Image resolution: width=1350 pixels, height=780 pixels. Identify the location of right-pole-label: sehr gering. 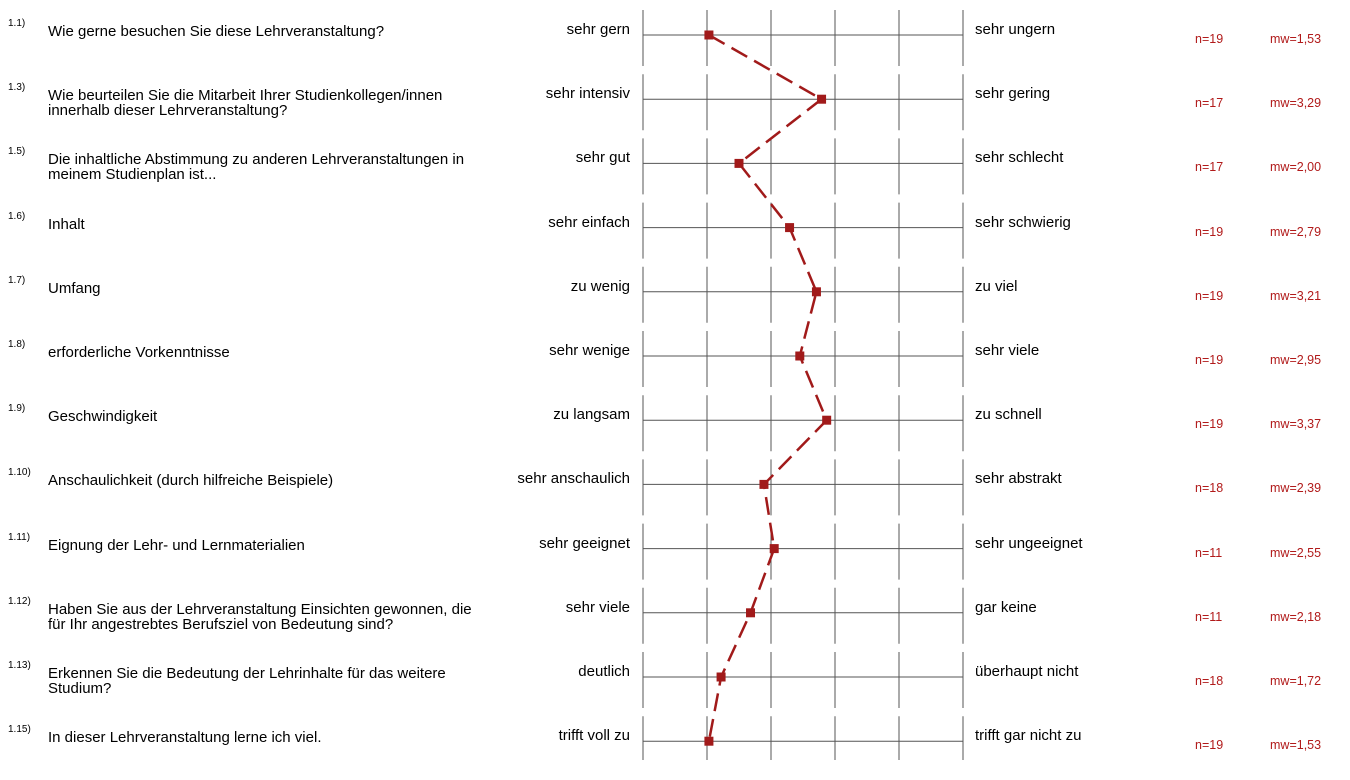
(1013, 94).